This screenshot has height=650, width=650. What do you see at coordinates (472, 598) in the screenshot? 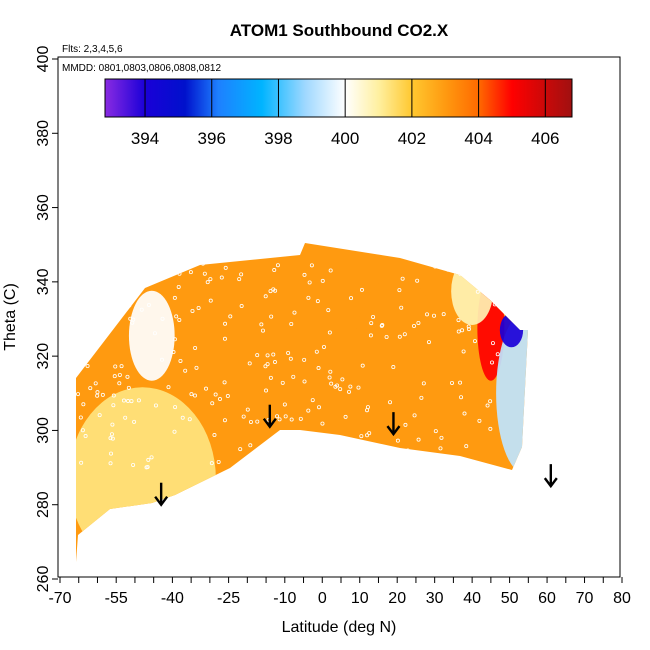
I see `x-tick-label: 40` at bounding box center [472, 598].